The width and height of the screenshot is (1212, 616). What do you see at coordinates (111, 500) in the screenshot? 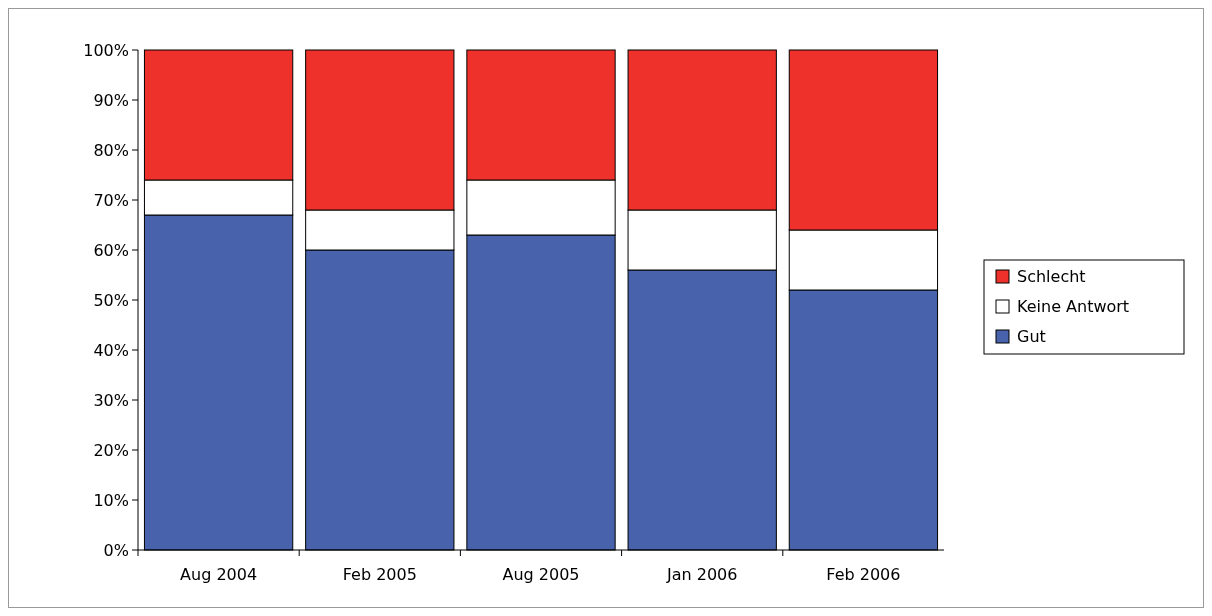
I see `y-tick-label: 10%` at bounding box center [111, 500].